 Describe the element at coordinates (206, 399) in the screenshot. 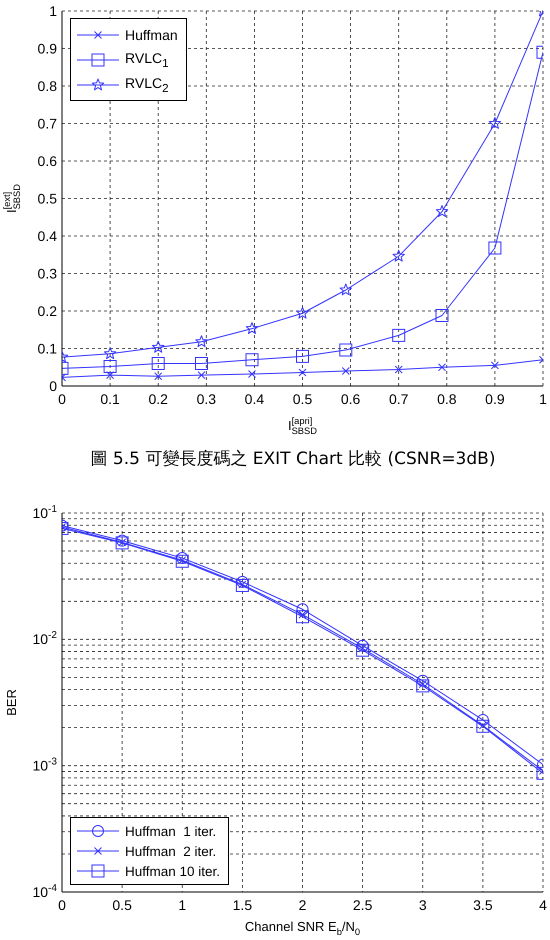

I see `x-tick-label: 0.3` at that location.